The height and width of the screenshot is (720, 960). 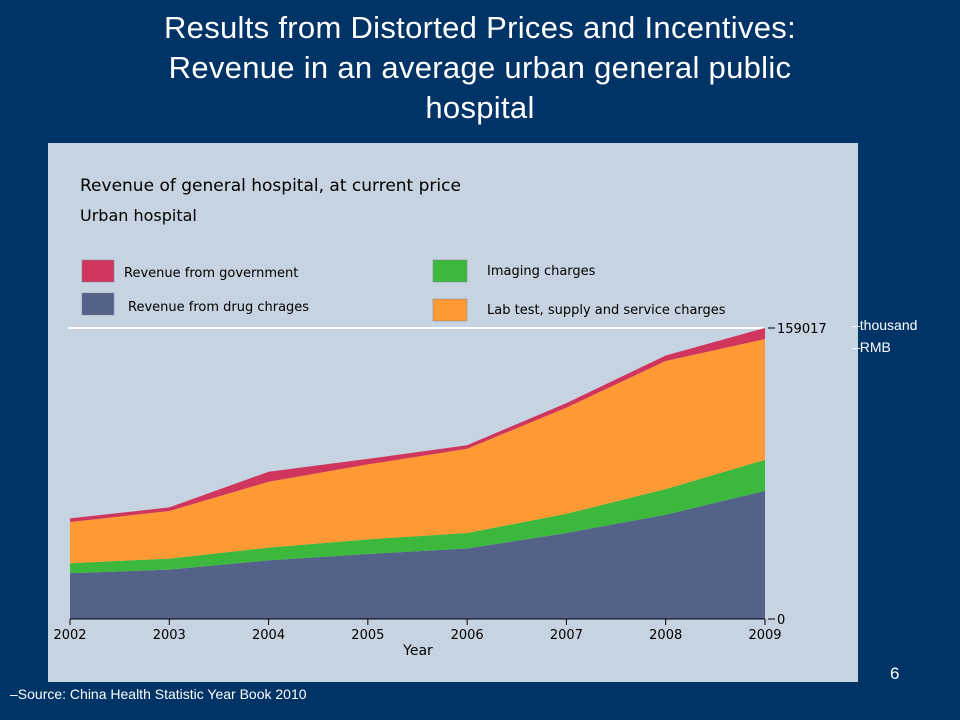 What do you see at coordinates (665, 635) in the screenshot?
I see `x-tick-label: 2008` at bounding box center [665, 635].